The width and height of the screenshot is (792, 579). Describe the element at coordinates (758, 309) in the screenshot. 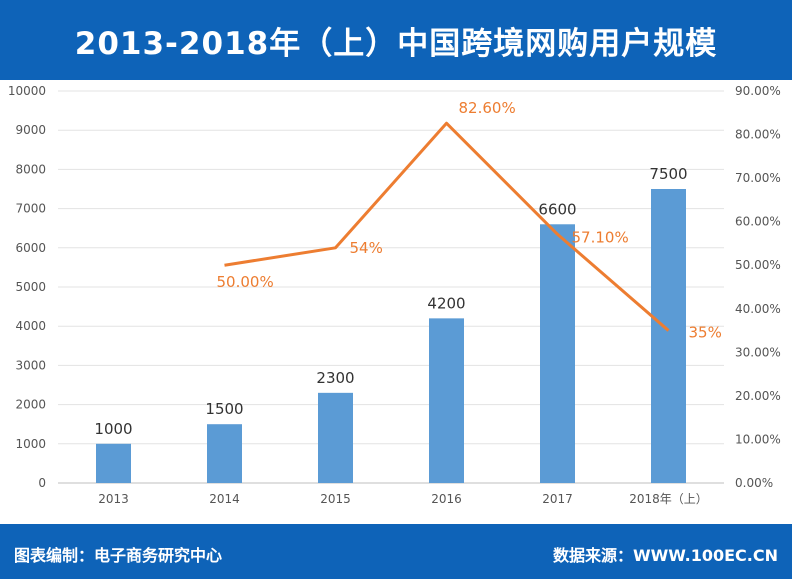

I see `right-axis-tick-label: 40.00%` at that location.